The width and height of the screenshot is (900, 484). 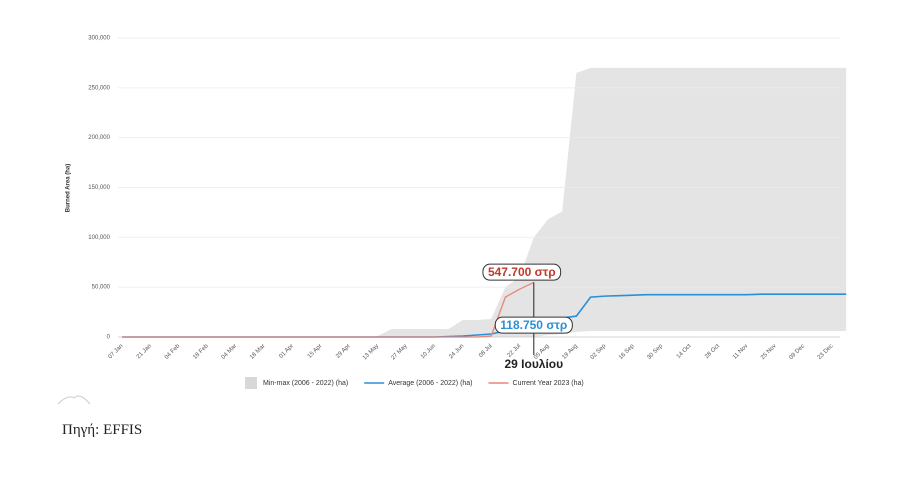 What do you see at coordinates (655, 352) in the screenshot?
I see `x-tick-label: 30 Sep` at bounding box center [655, 352].